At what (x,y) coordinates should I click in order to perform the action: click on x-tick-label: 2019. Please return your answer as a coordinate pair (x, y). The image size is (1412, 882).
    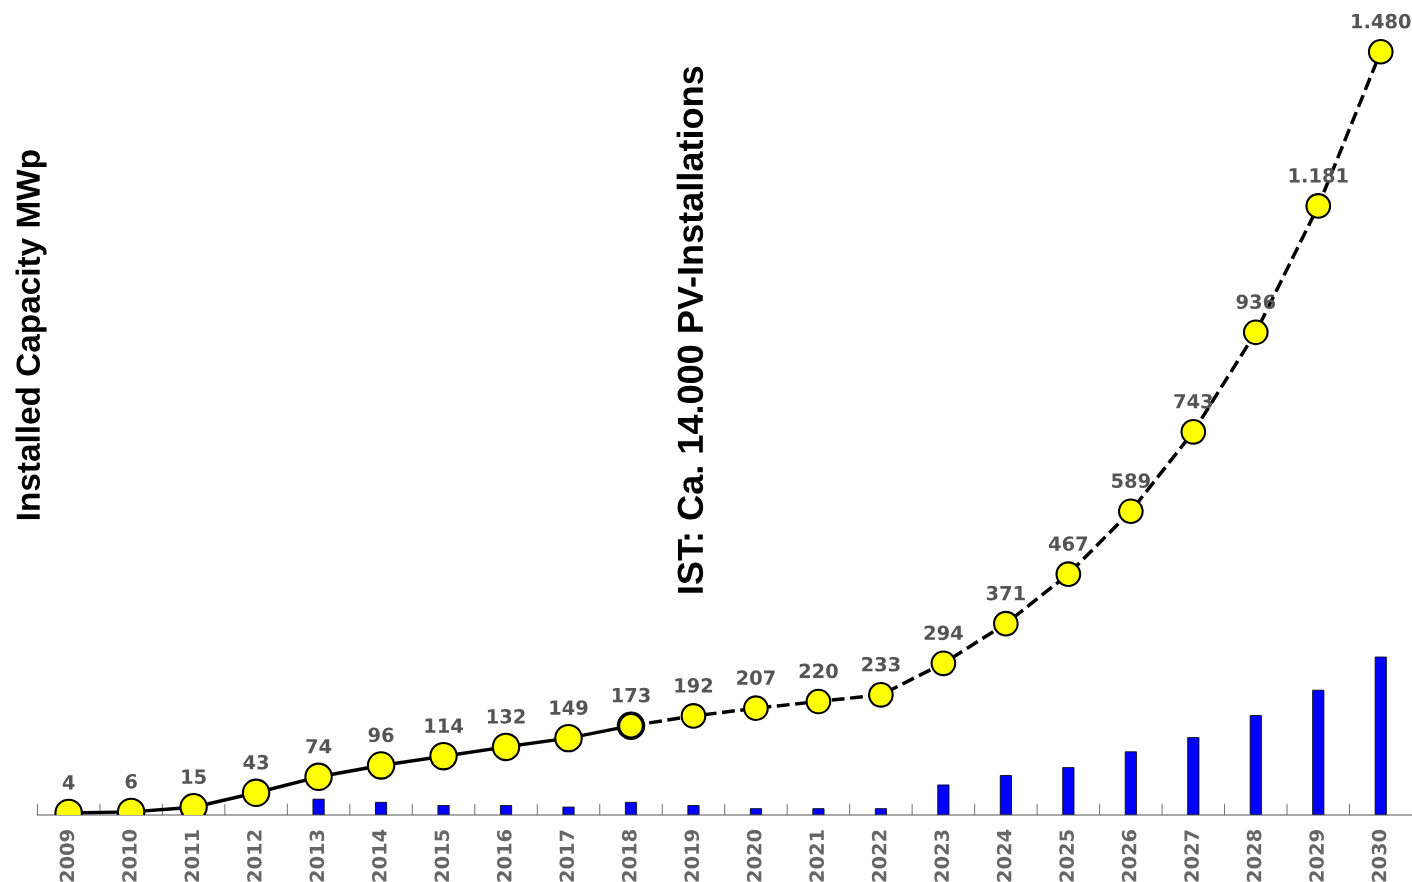
    Looking at the image, I should click on (692, 856).